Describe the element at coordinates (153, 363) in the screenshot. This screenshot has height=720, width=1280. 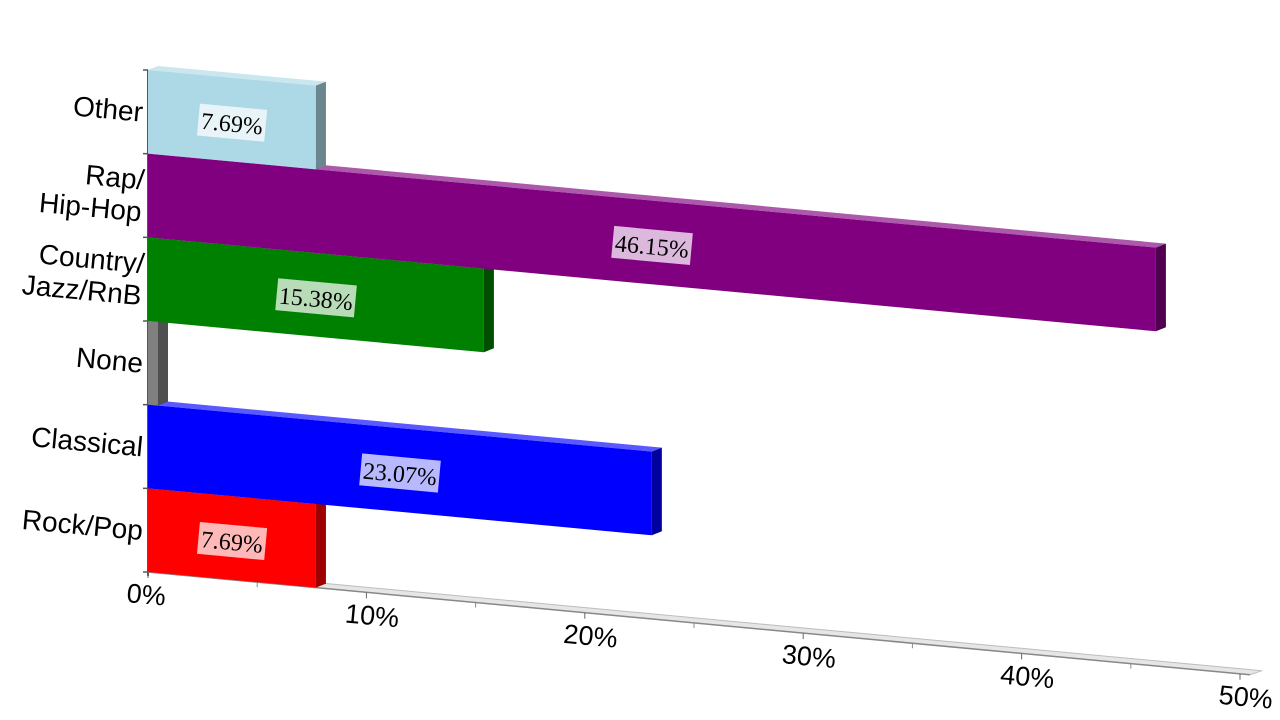
I see `bar-front-face` at that location.